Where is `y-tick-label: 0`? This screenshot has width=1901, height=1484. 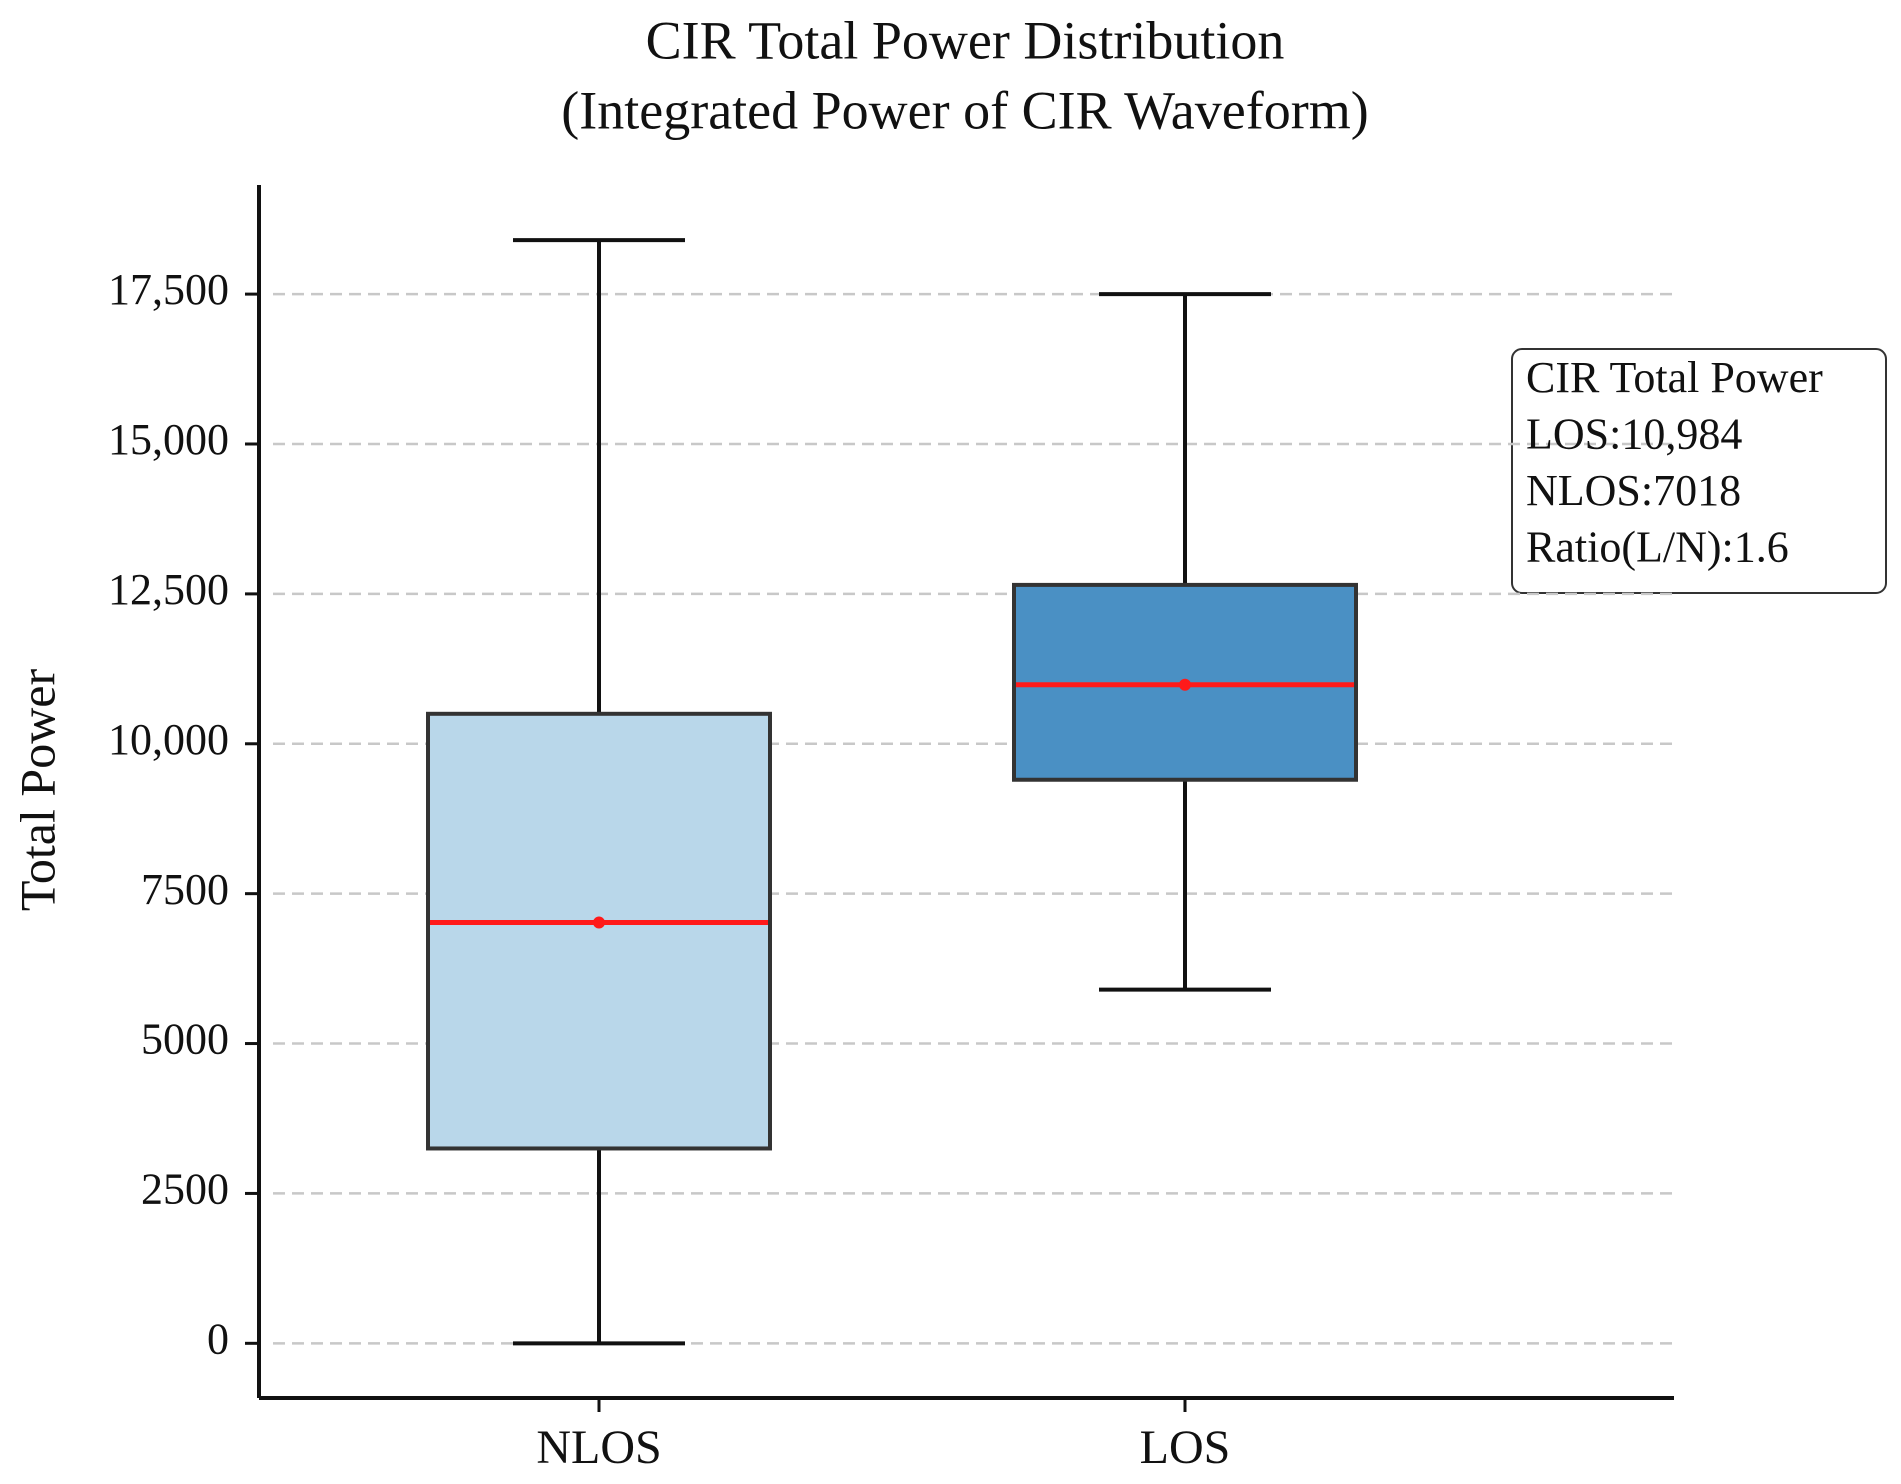
y-tick-label: 0 is located at coordinates (218, 1338).